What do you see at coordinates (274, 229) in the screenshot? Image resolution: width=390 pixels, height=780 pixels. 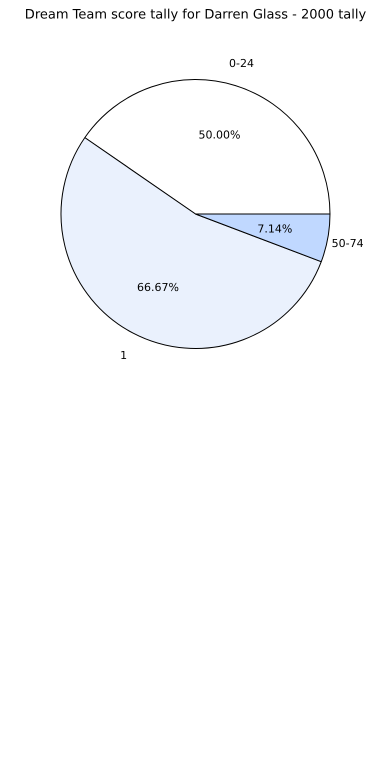 I see `data-label: 7.14%` at bounding box center [274, 229].